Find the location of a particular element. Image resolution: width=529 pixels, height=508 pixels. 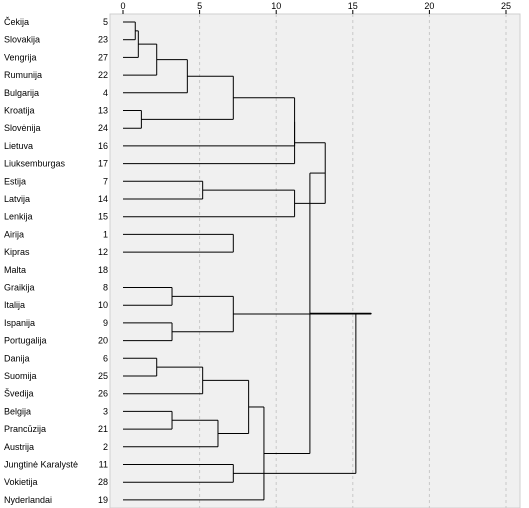

leaf-id: 28 is located at coordinates (103, 482).